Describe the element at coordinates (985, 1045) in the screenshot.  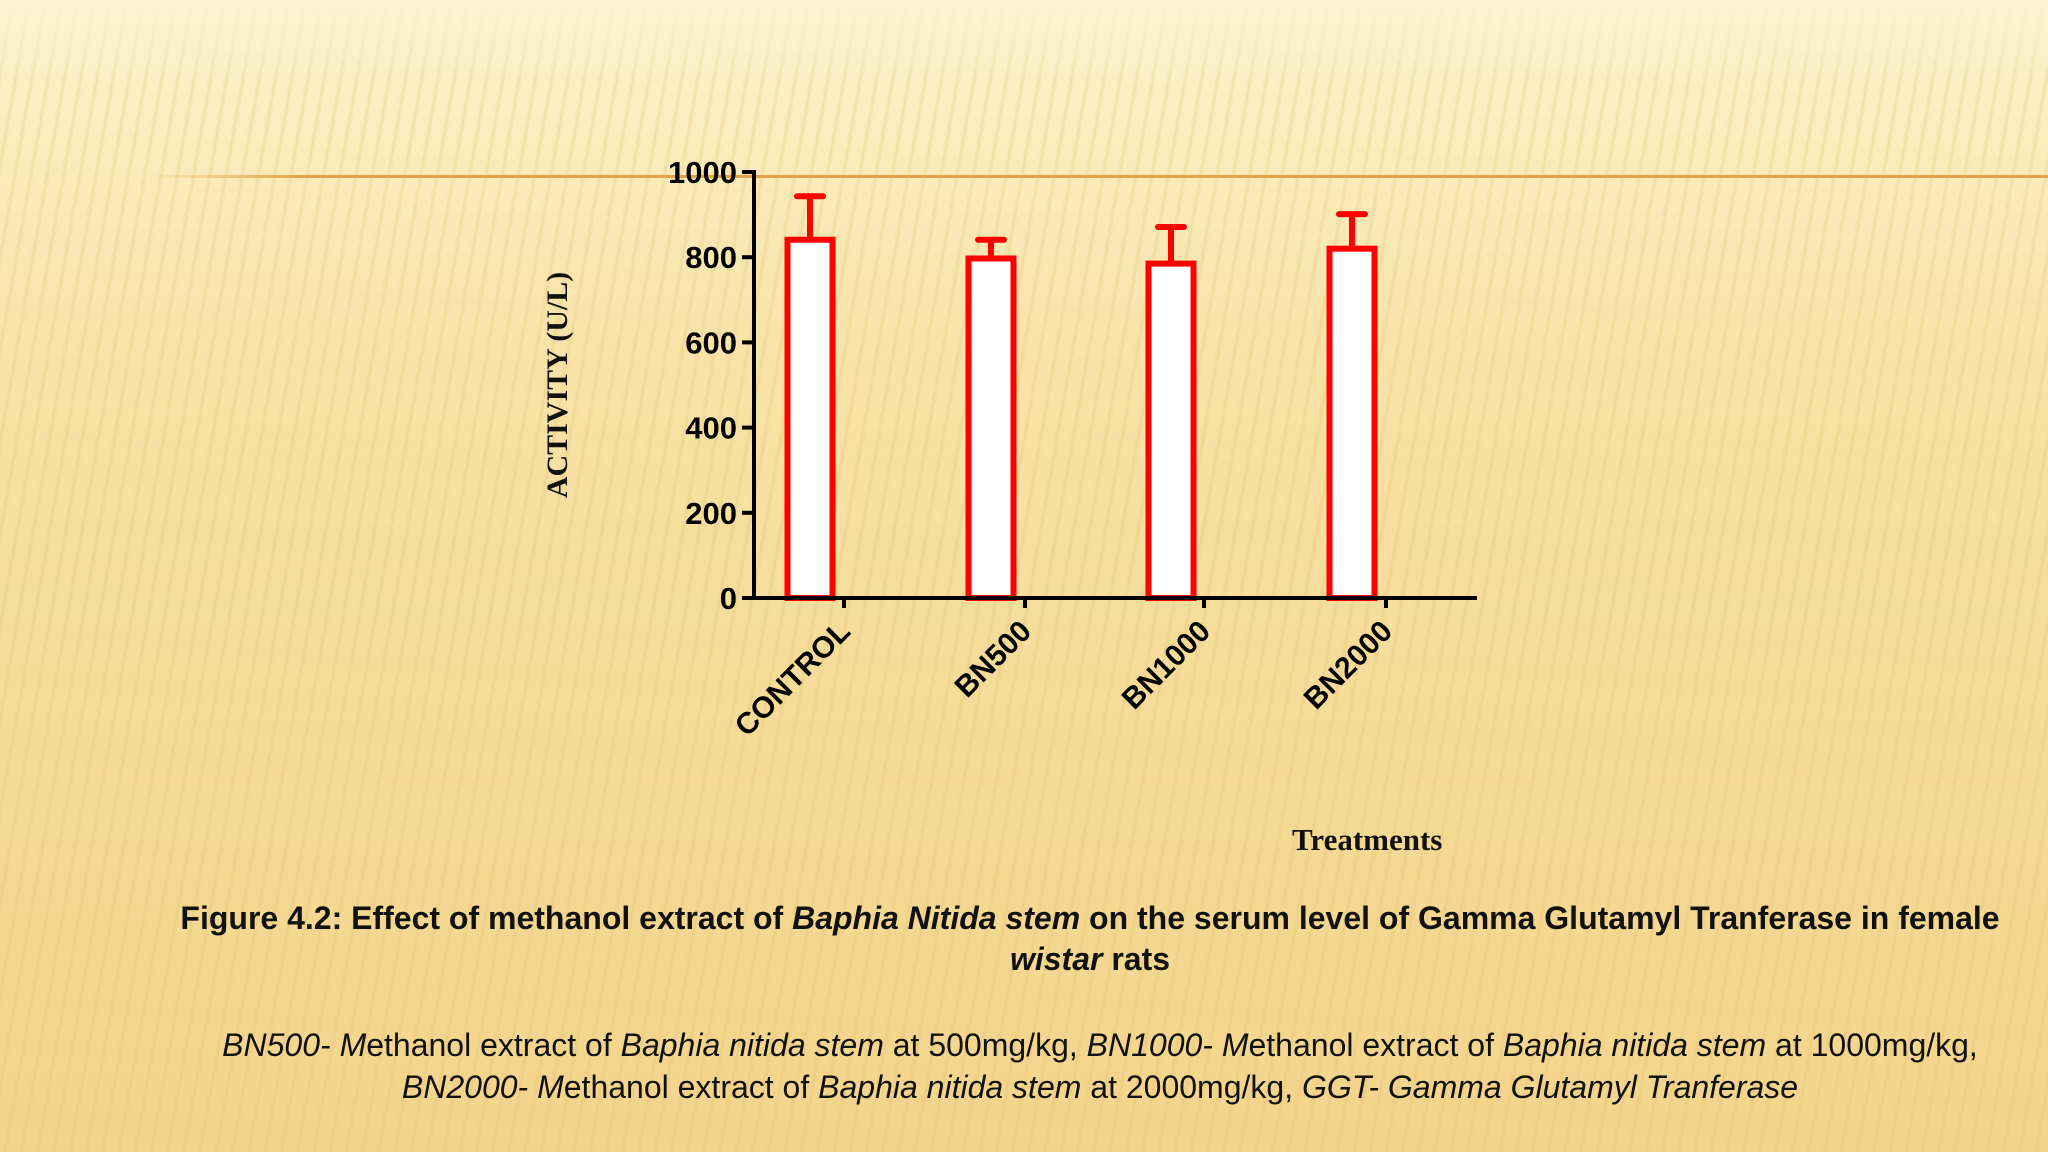
I see `abbr-text: at 500mg/kg,` at that location.